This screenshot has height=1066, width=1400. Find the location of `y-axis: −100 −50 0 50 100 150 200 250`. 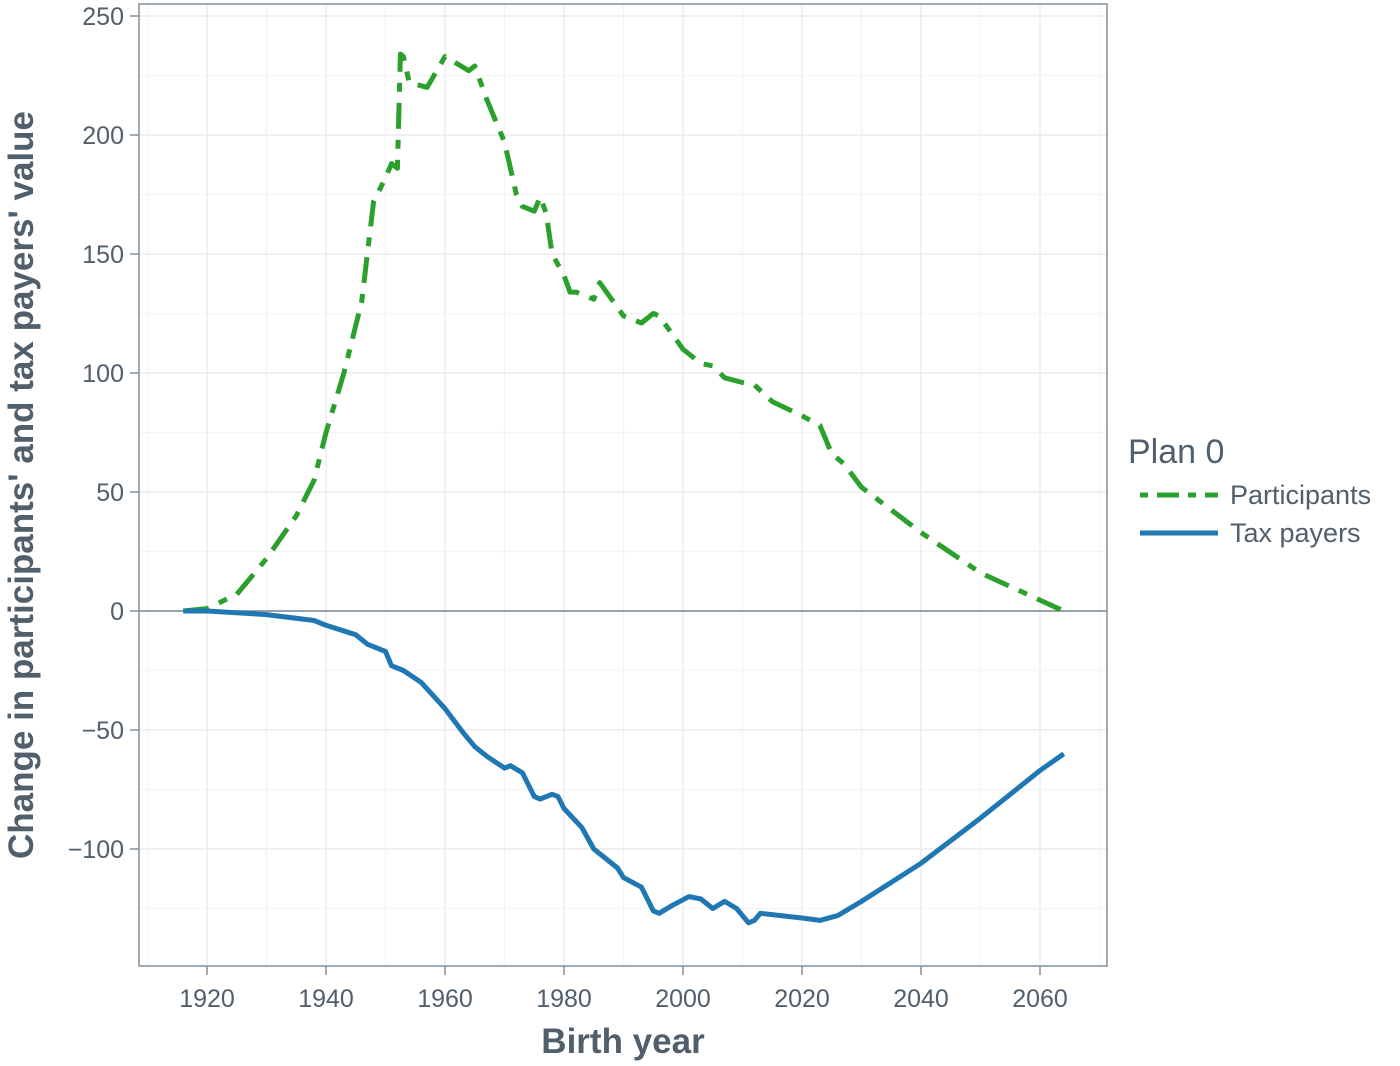

y-axis: −100 −50 0 50 100 150 200 250 is located at coordinates (103, 433).